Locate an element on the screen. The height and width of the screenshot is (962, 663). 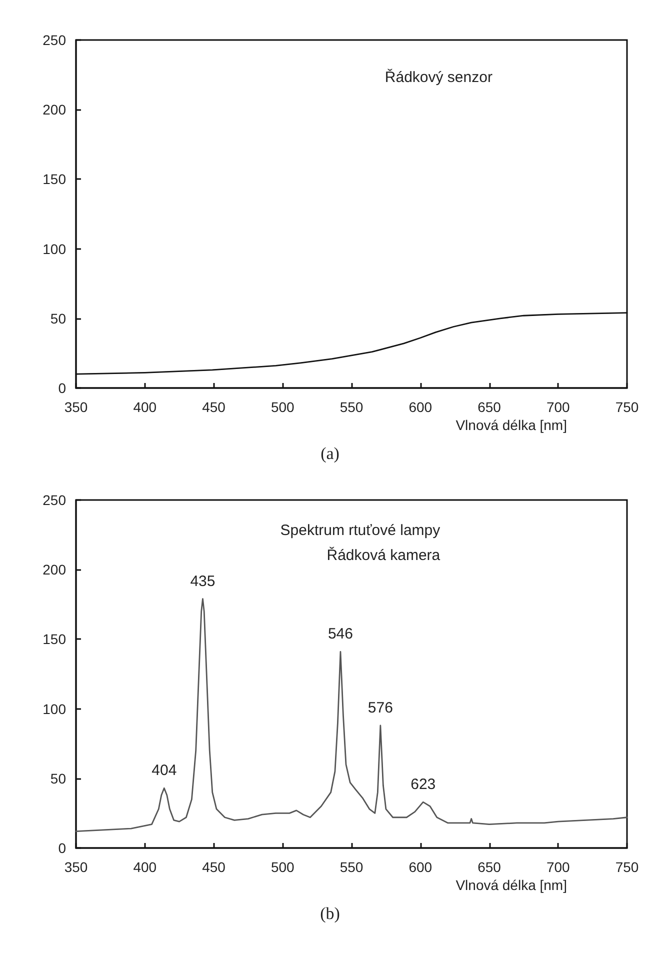
annotation: 435 is located at coordinates (203, 581).